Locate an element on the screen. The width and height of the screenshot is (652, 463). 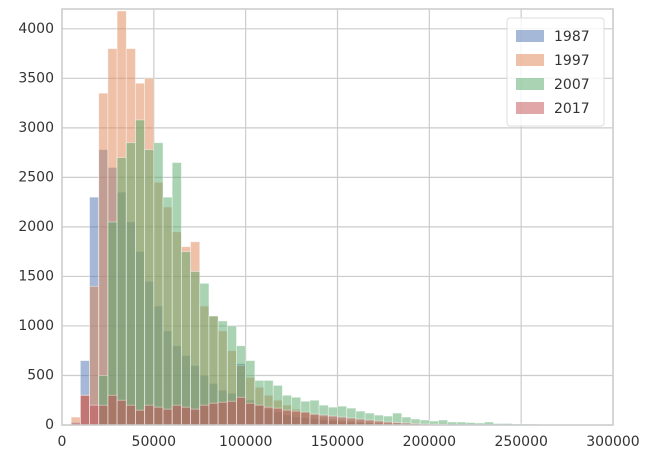
y-tick-label: 3000 is located at coordinates (36, 128).